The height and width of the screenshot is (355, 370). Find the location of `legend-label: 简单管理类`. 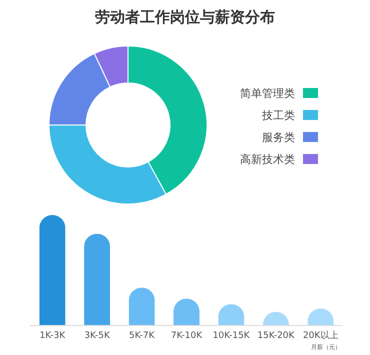

legend-label: 简单管理类 is located at coordinates (267, 93).